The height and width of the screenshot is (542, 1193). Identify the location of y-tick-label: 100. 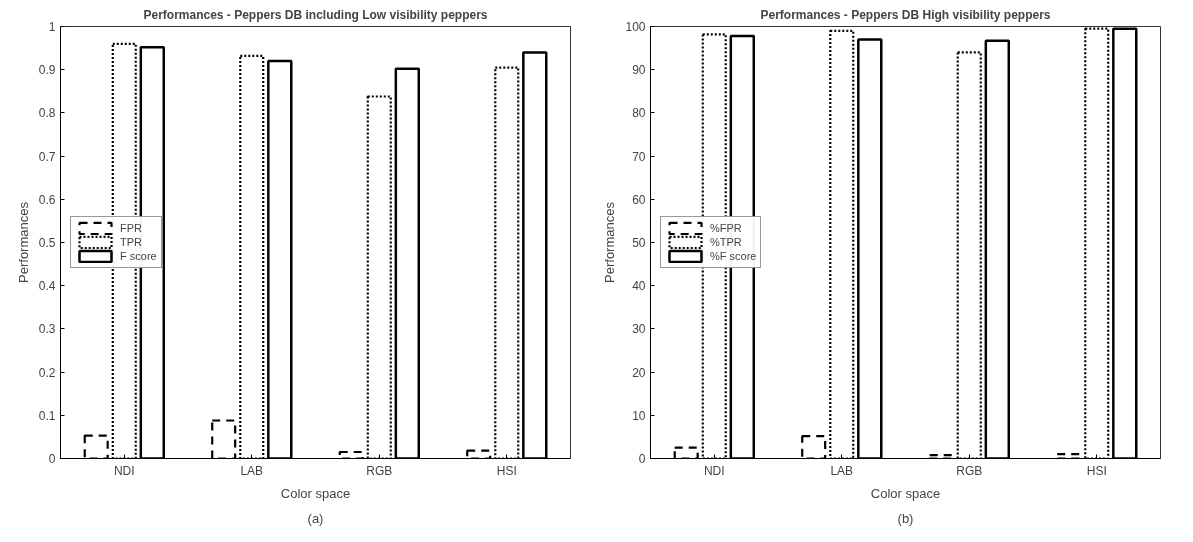
(635, 27).